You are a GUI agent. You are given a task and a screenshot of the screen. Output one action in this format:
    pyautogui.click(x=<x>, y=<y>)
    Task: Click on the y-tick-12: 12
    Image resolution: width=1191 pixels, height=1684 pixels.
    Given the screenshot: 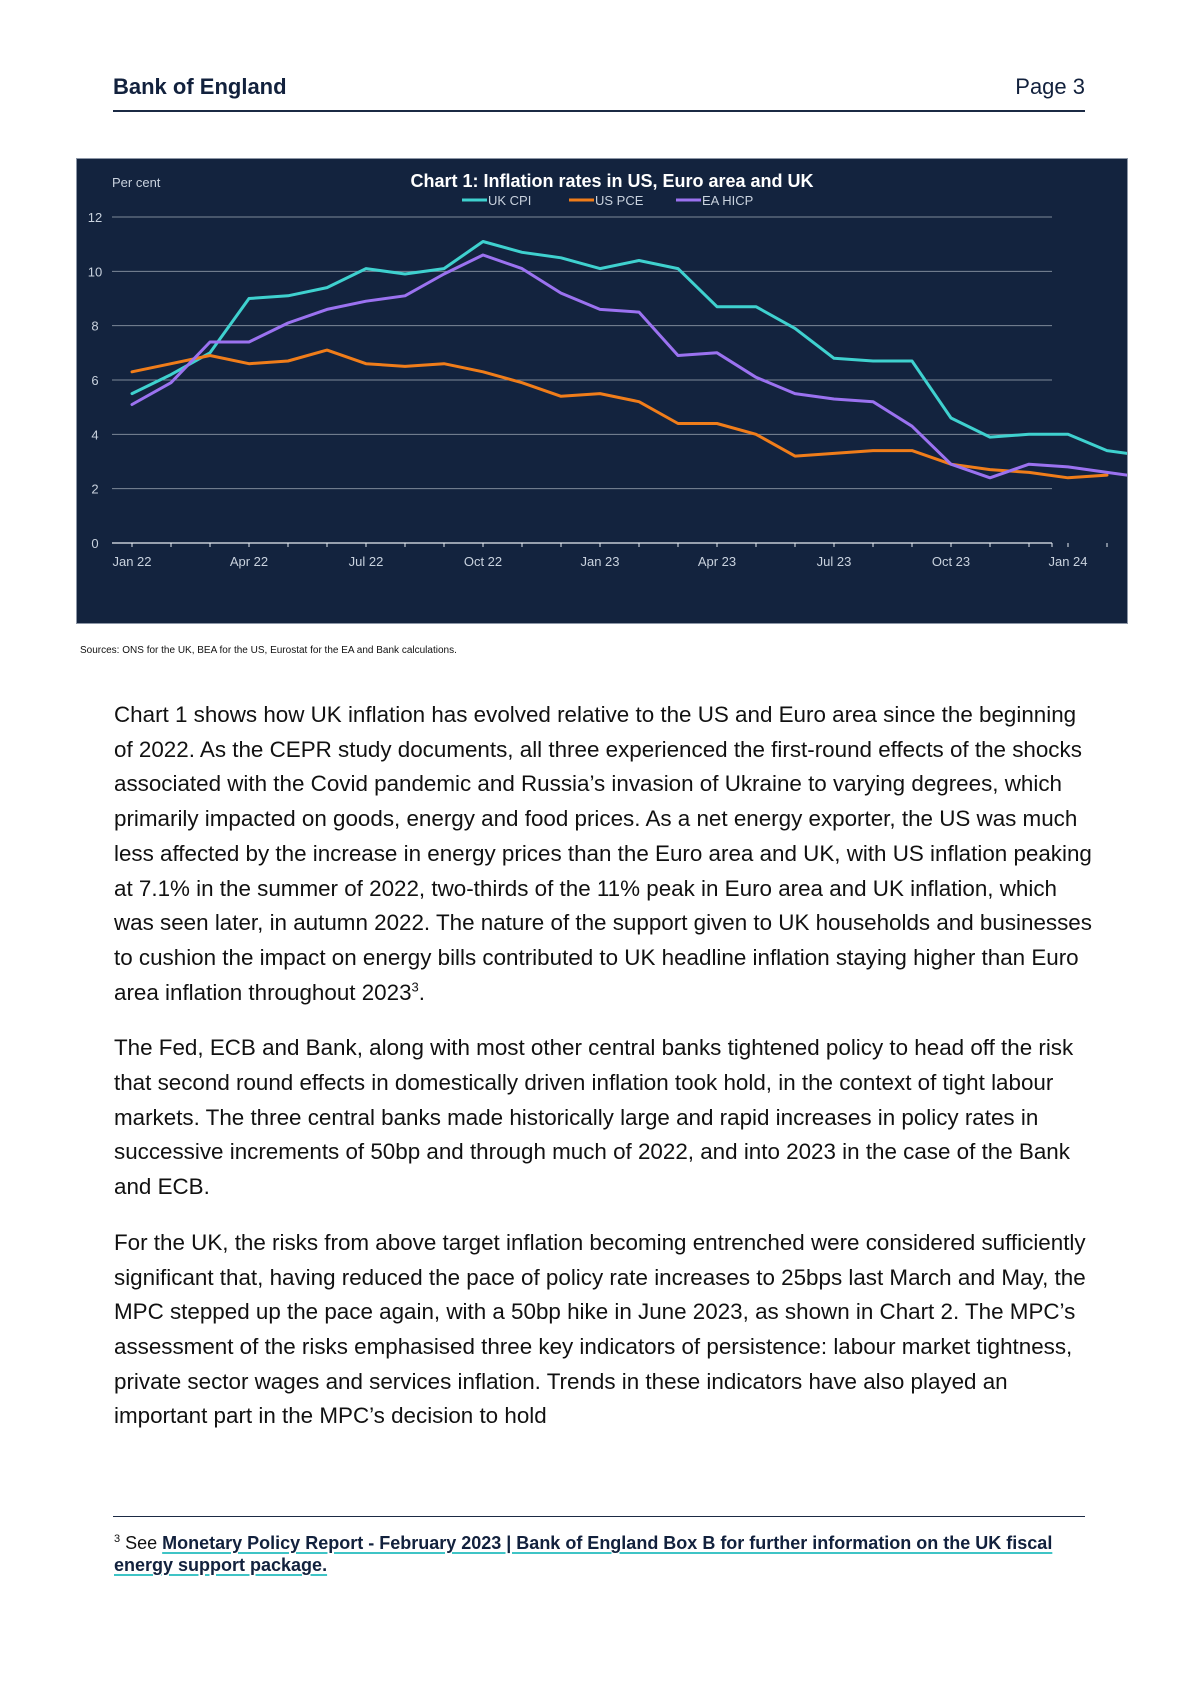 What is the action you would take?
    pyautogui.click(x=95, y=217)
    